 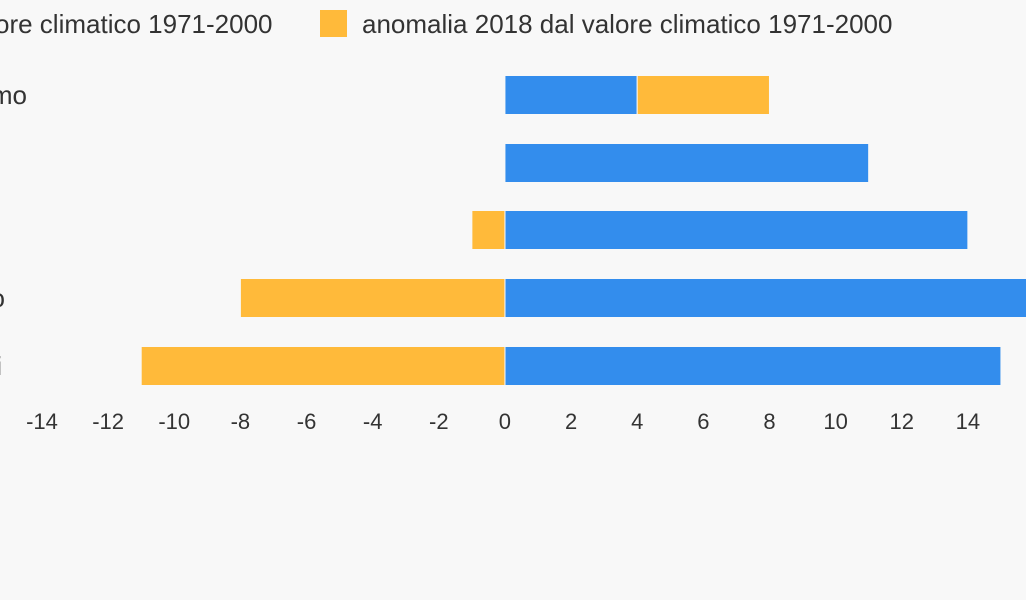 I want to click on x-tick-label: -14, so click(x=42, y=421).